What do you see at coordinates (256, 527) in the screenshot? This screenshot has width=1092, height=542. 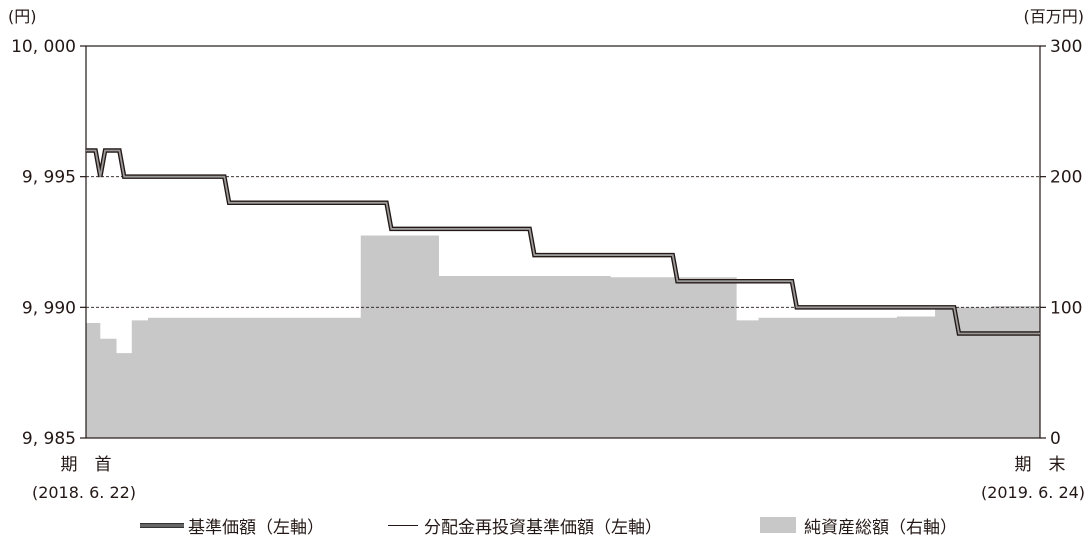 I see `legend-label-nav: 基準価額（左軸）` at bounding box center [256, 527].